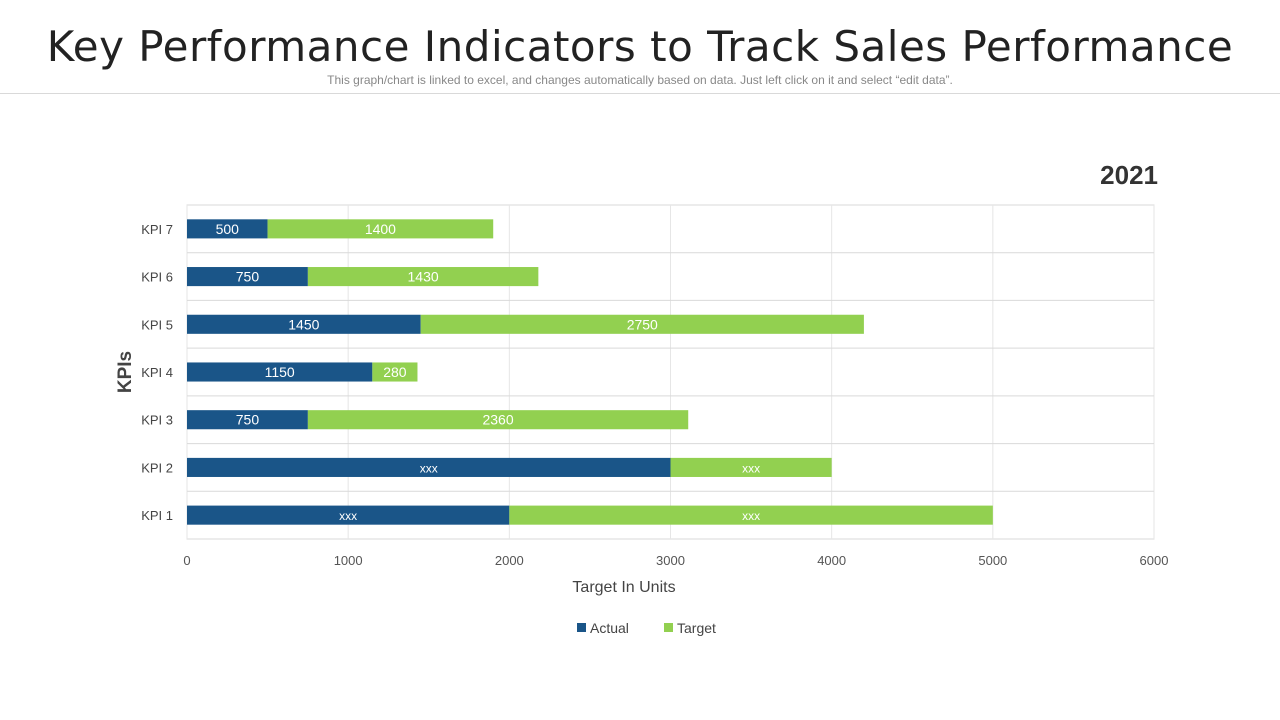 The image size is (1280, 720). Describe the element at coordinates (609, 628) in the screenshot. I see `legend-label-actual: Actual` at that location.